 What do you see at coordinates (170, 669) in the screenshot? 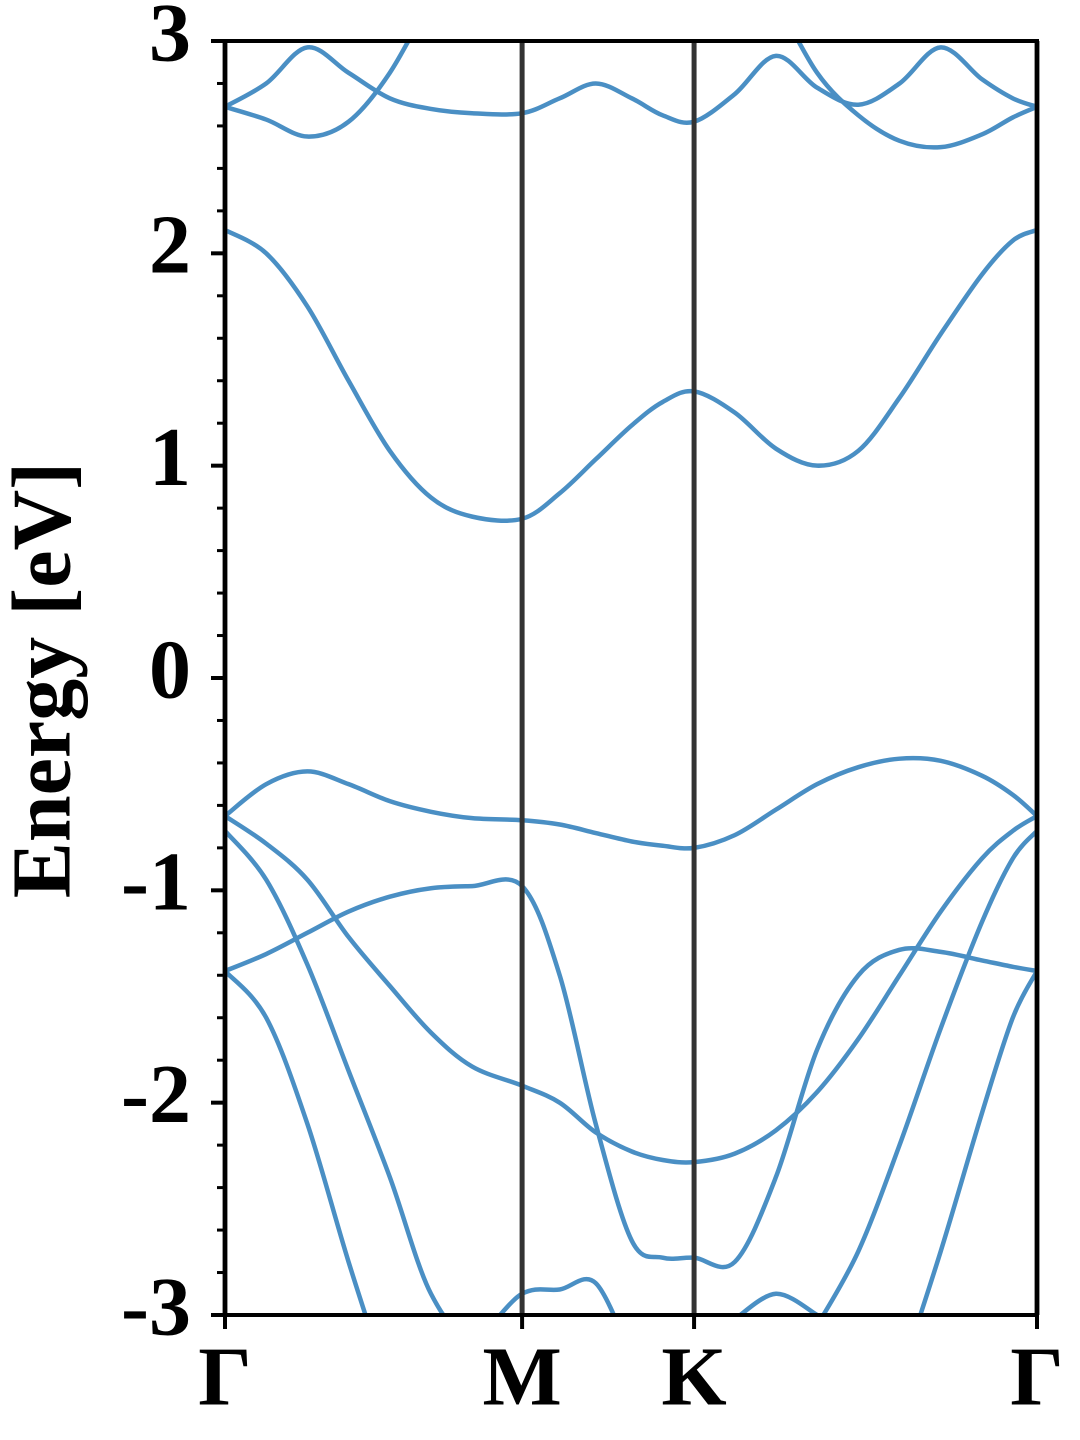
I see `y-tick-label: 0` at bounding box center [170, 669].